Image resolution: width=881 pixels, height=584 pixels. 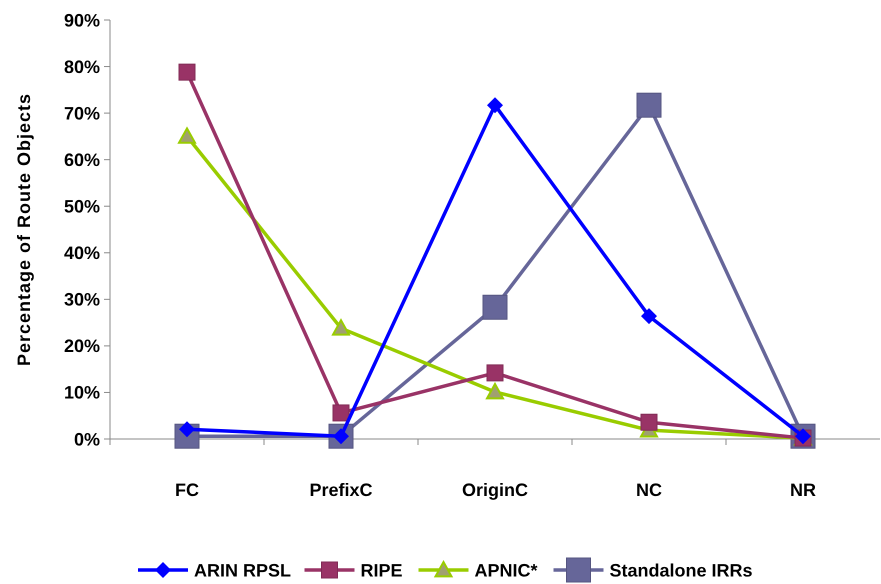 I want to click on y-tick-label: 50%, so click(x=82, y=206).